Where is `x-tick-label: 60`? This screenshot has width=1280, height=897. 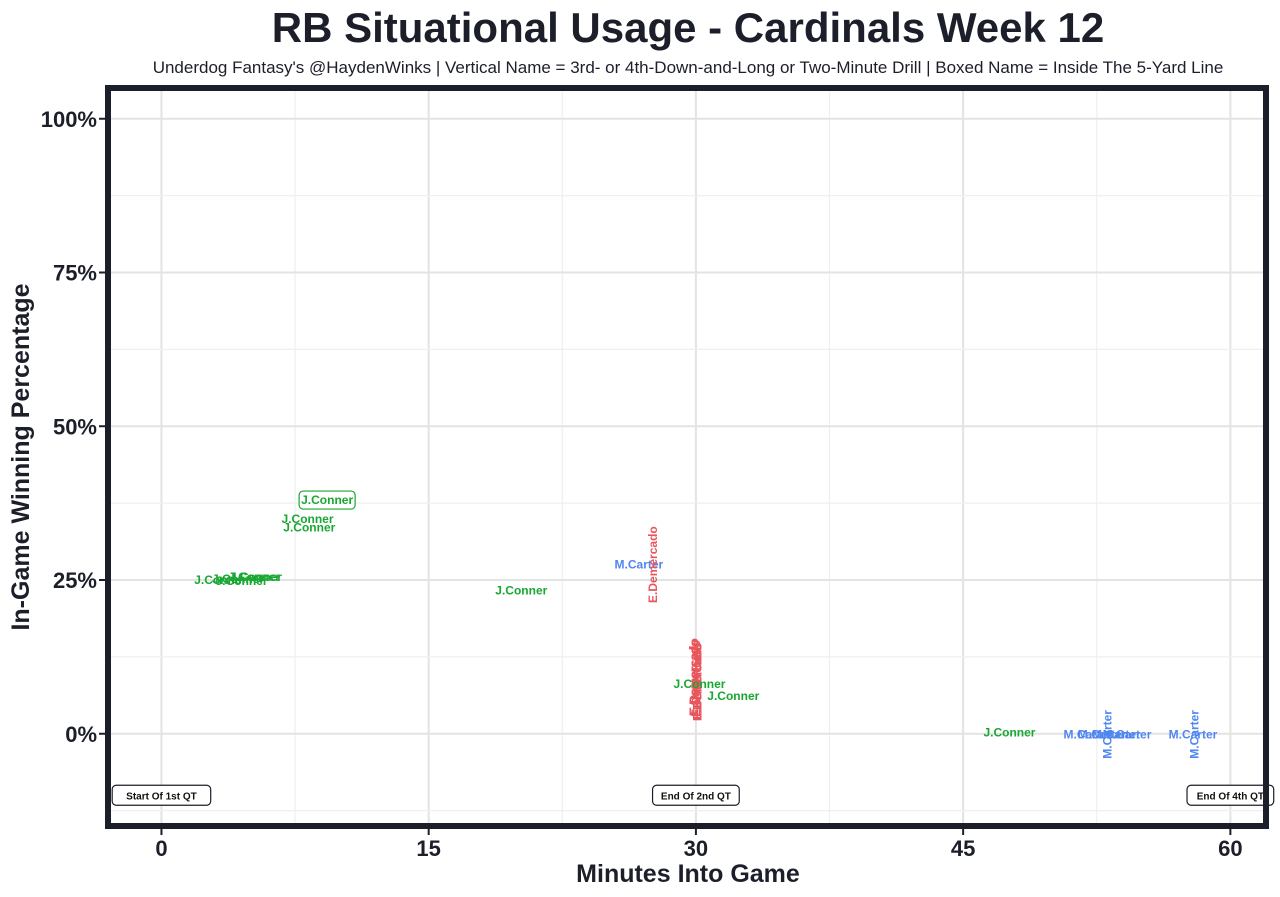
x-tick-label: 60 is located at coordinates (1230, 848).